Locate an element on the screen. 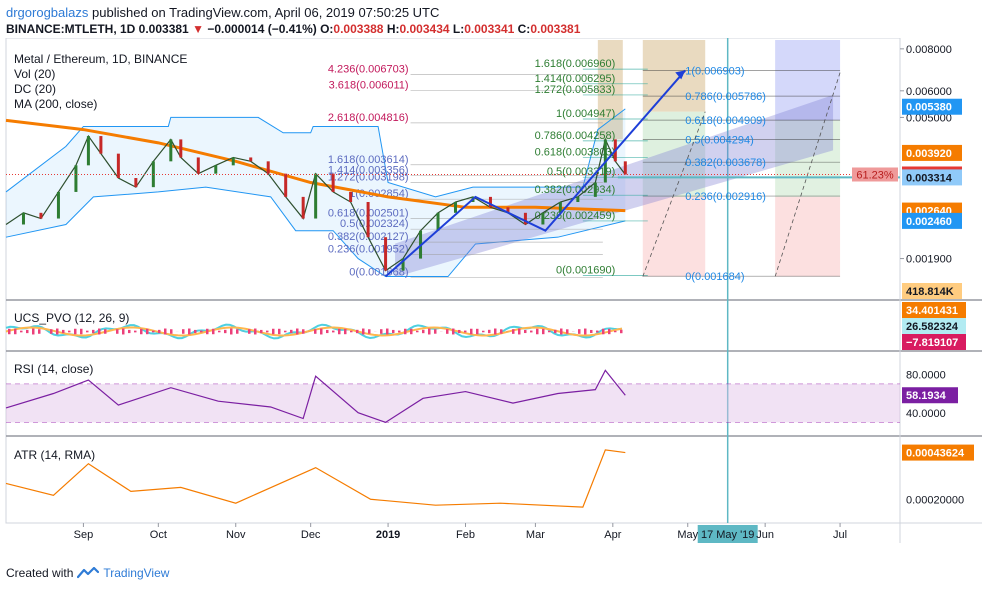 This screenshot has height=589, width=982. price-axis-label: 0.008000 is located at coordinates (929, 50).